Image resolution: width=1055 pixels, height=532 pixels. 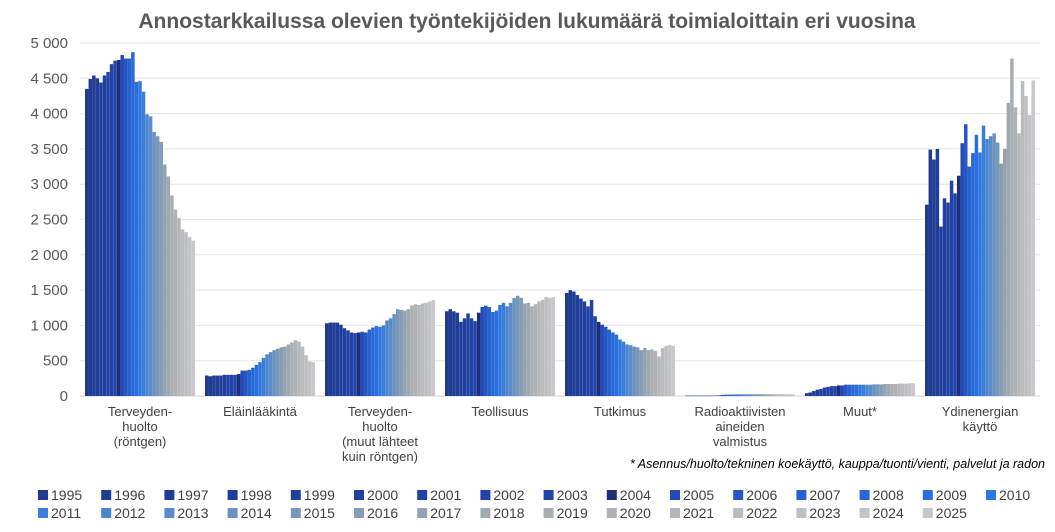 What do you see at coordinates (757, 395) in the screenshot?
I see `bar: 2015: 25` at bounding box center [757, 395].